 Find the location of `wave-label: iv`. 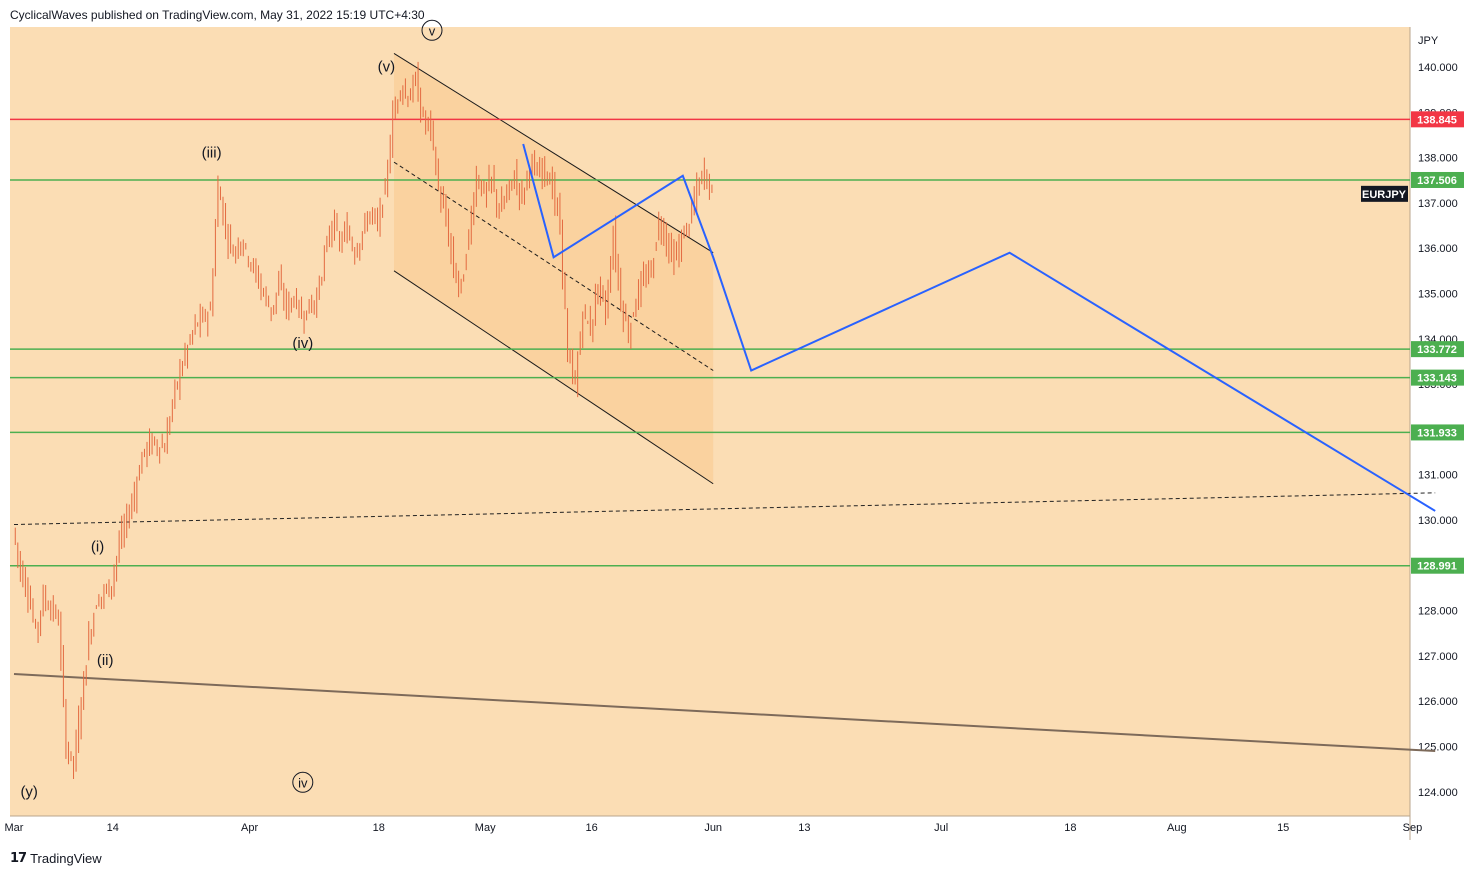

wave-label: iv is located at coordinates (303, 782).